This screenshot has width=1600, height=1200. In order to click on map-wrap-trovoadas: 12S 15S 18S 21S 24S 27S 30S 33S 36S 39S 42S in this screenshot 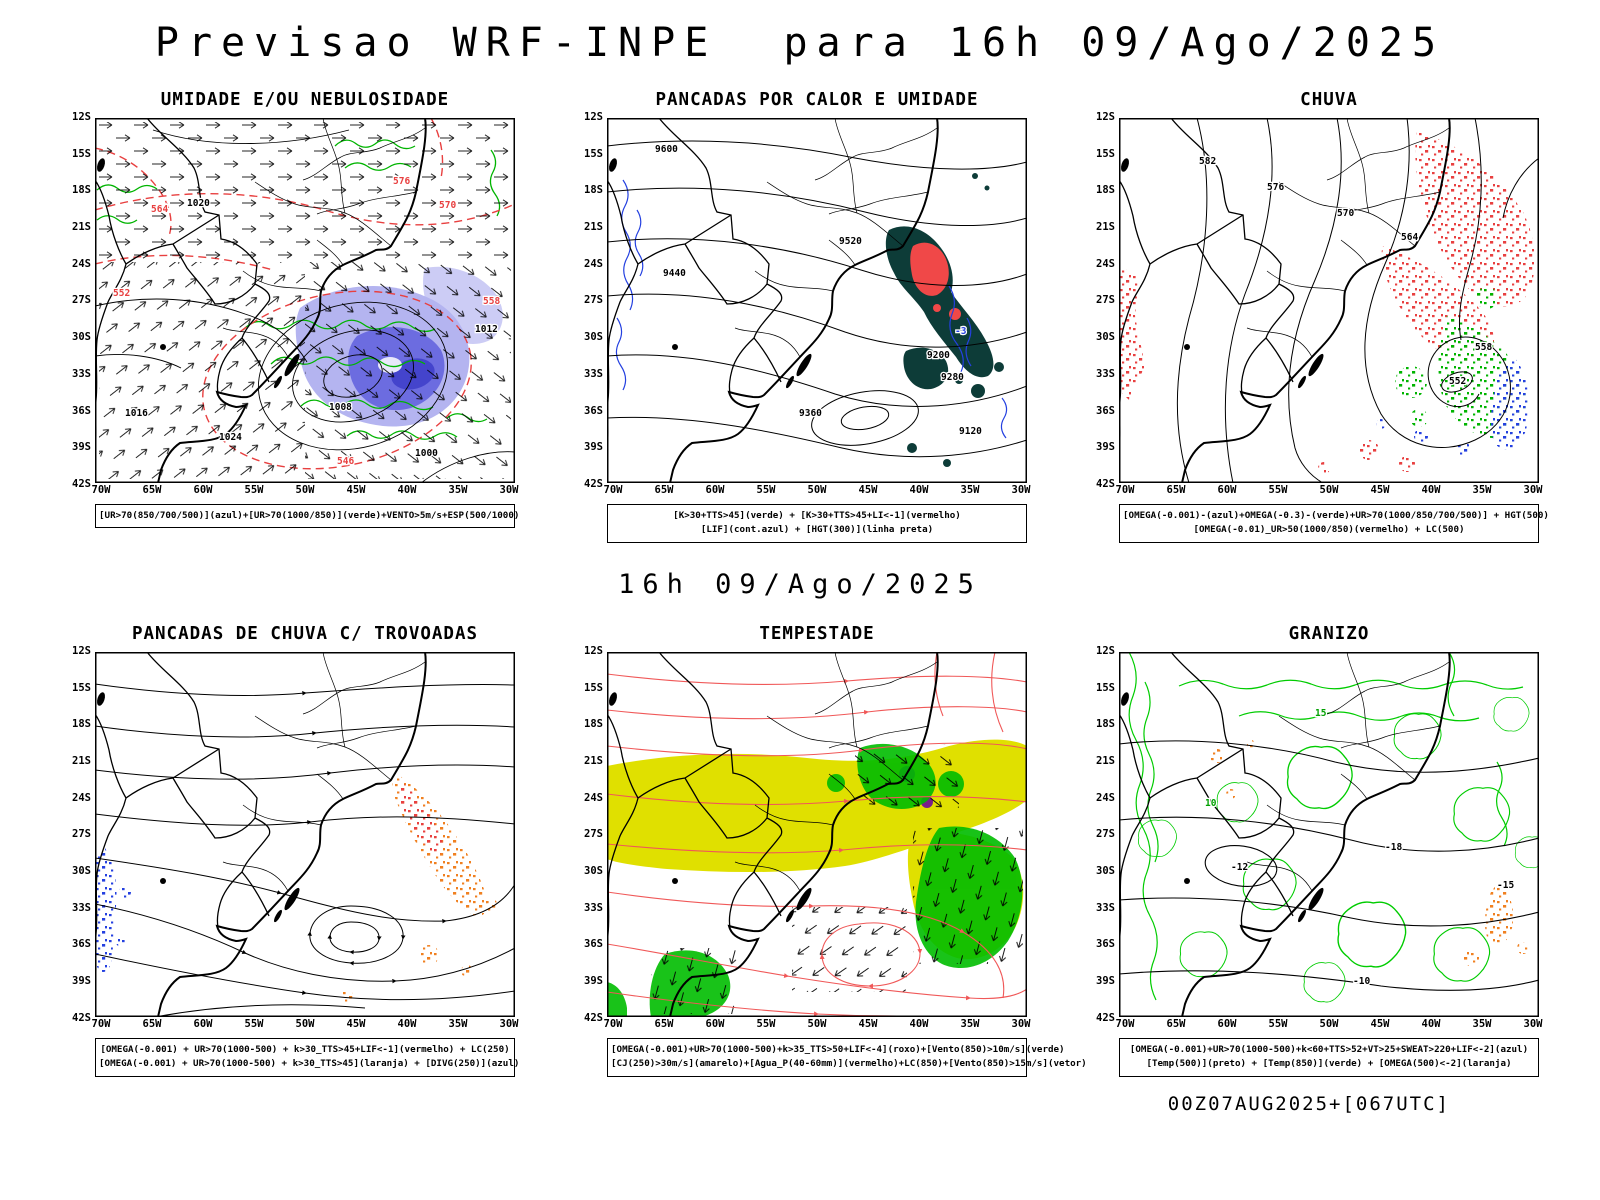, I will do `click(293, 834)`.